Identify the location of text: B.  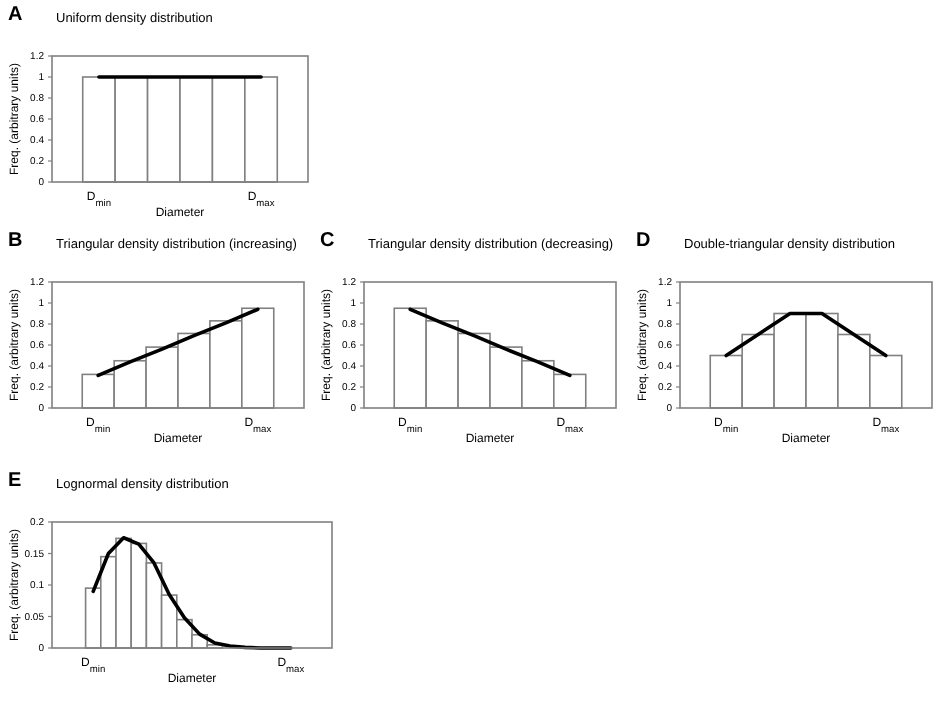
(15, 241).